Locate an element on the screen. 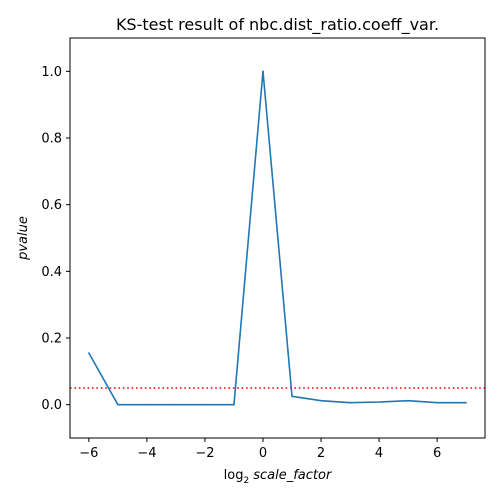 This screenshot has width=500, height=500. y-tick-label: 0.4 is located at coordinates (51, 272).